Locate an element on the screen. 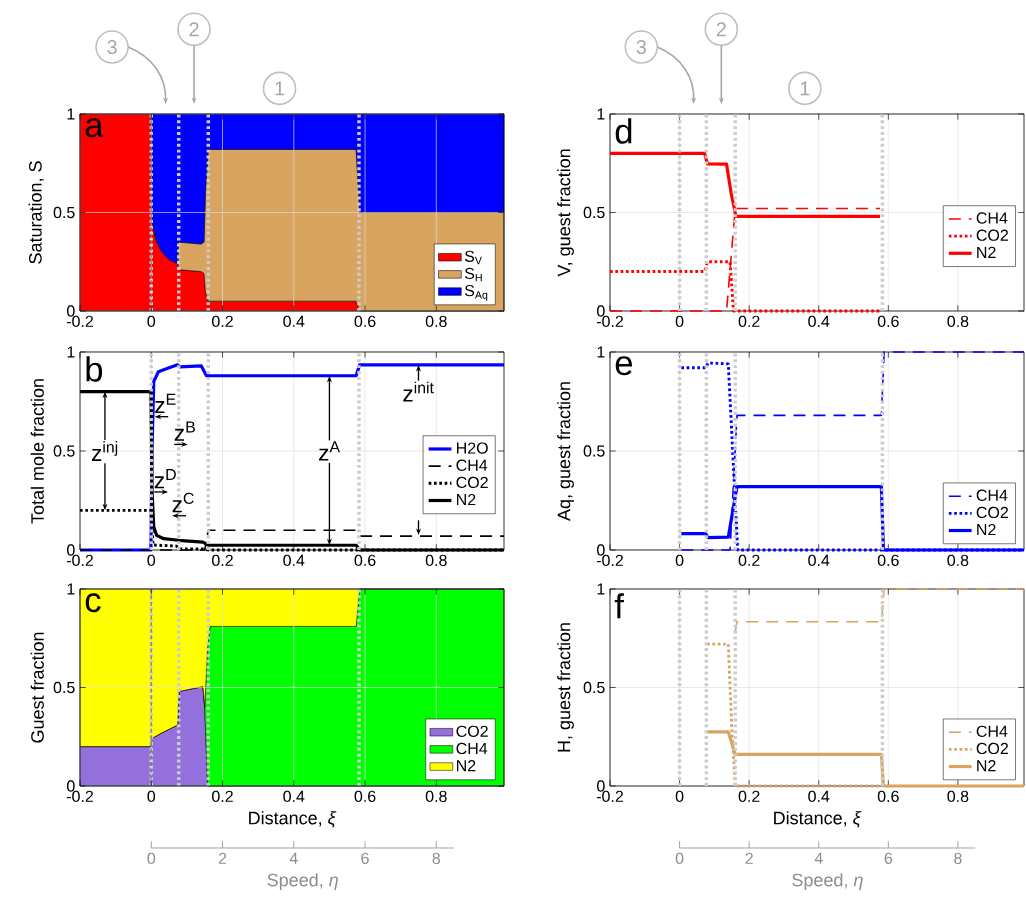 The height and width of the screenshot is (920, 1026). legend-label: H2O is located at coordinates (472, 448).